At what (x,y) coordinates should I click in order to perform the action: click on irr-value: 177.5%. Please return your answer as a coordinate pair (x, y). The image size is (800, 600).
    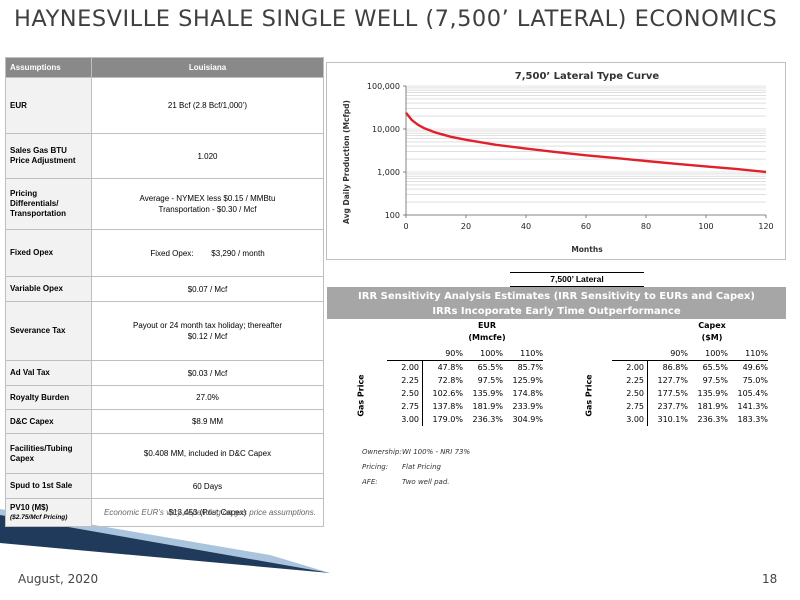
    Looking at the image, I should click on (667, 393).